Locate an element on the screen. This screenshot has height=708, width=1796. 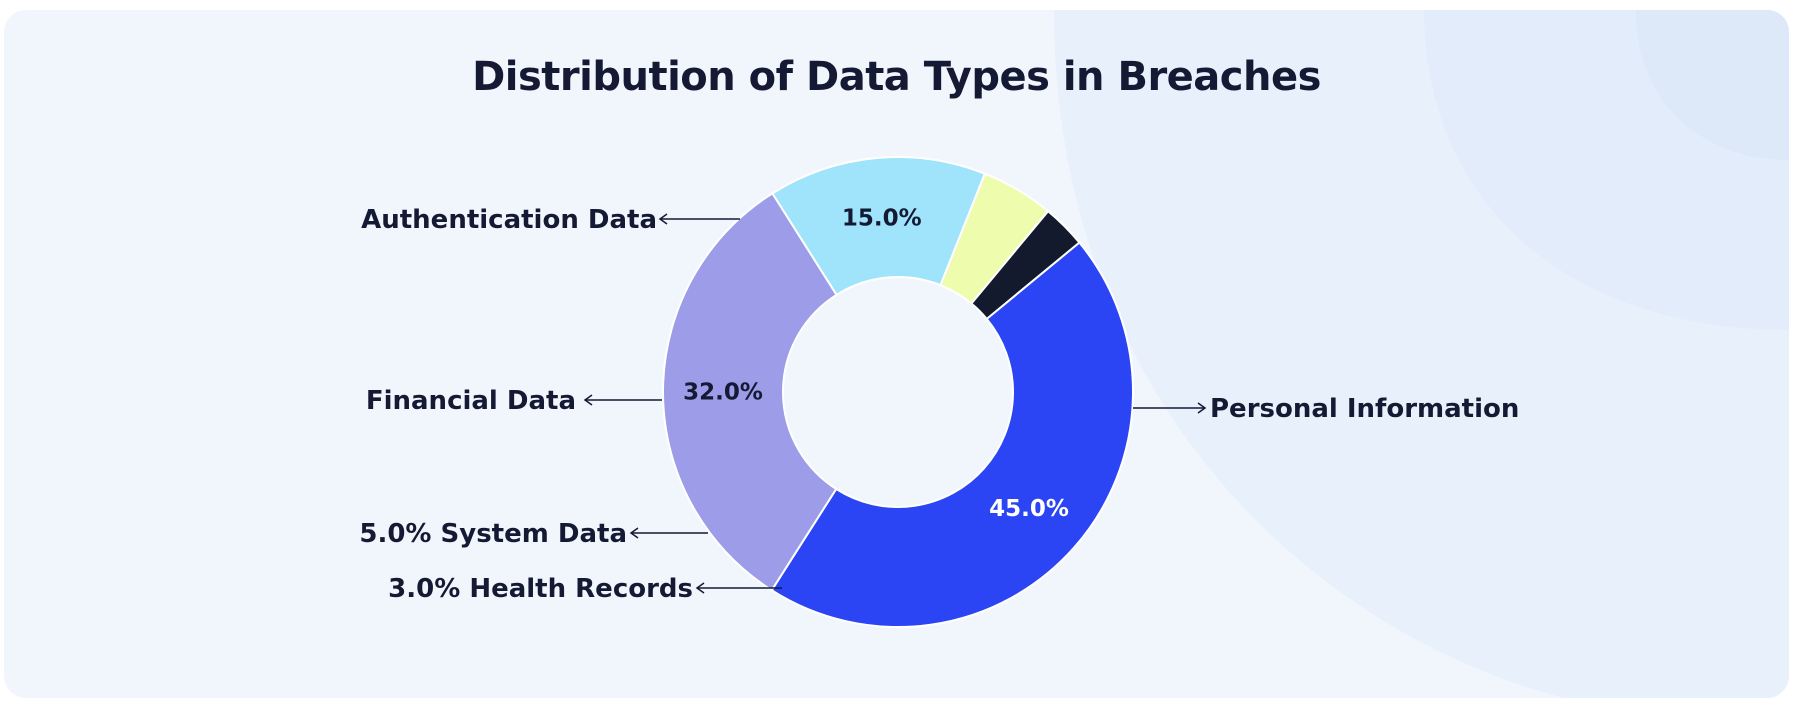
donut-slice-authentication-data is located at coordinates (750, 391).